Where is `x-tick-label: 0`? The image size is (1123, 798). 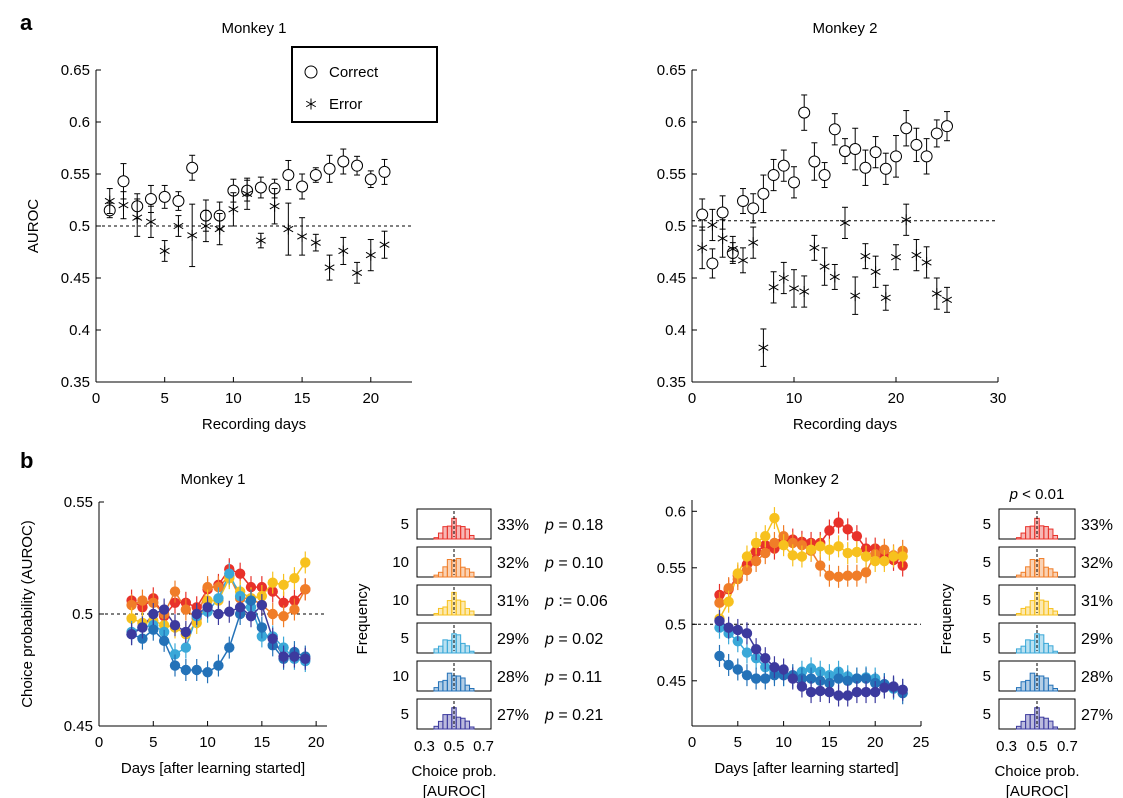
x-tick-label: 0 is located at coordinates (99, 742).